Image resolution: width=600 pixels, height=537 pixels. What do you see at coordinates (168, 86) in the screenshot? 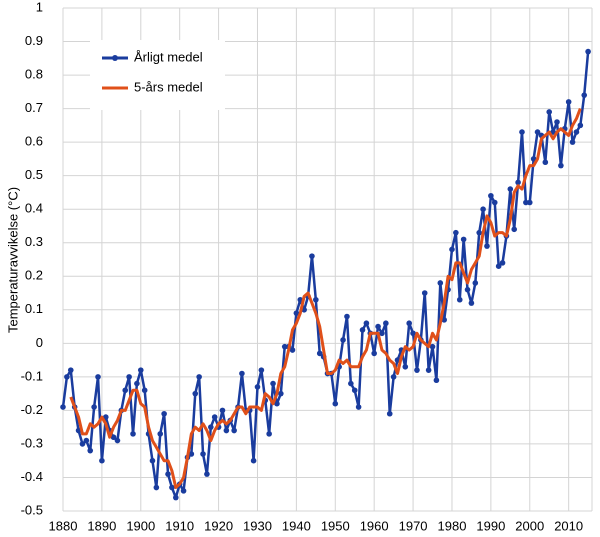
I see `legend-label: 5-års medel` at bounding box center [168, 86].